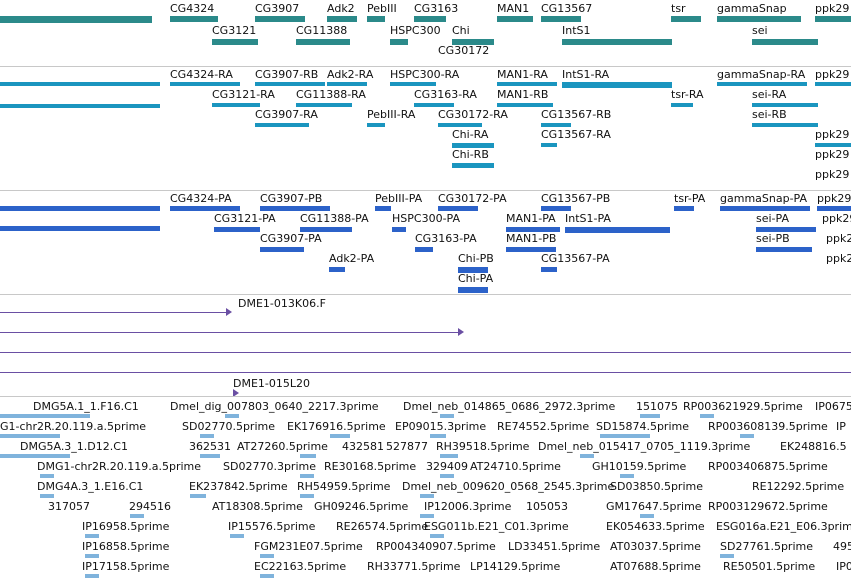 The height and width of the screenshot is (582, 851). Describe the element at coordinates (272, 526) in the screenshot. I see `est-label: IP15576.5prime` at that location.